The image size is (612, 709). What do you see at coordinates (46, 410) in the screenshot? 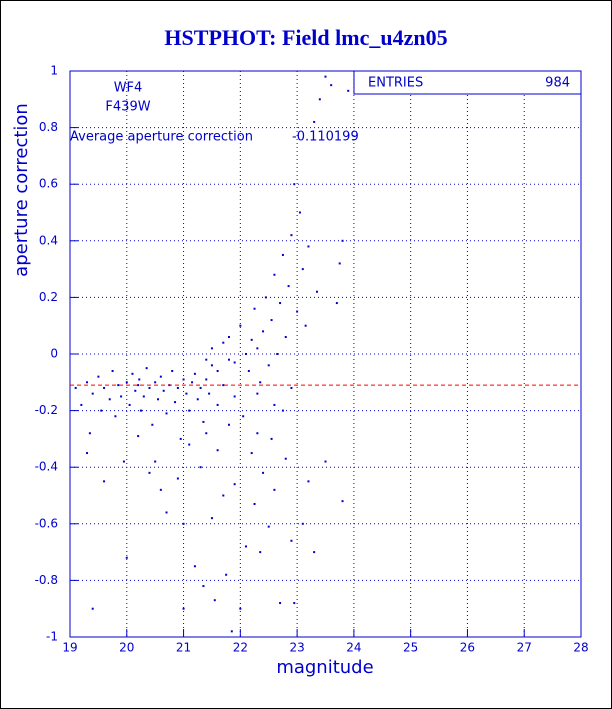
I see `y-tick-label: -0.2` at bounding box center [46, 410].